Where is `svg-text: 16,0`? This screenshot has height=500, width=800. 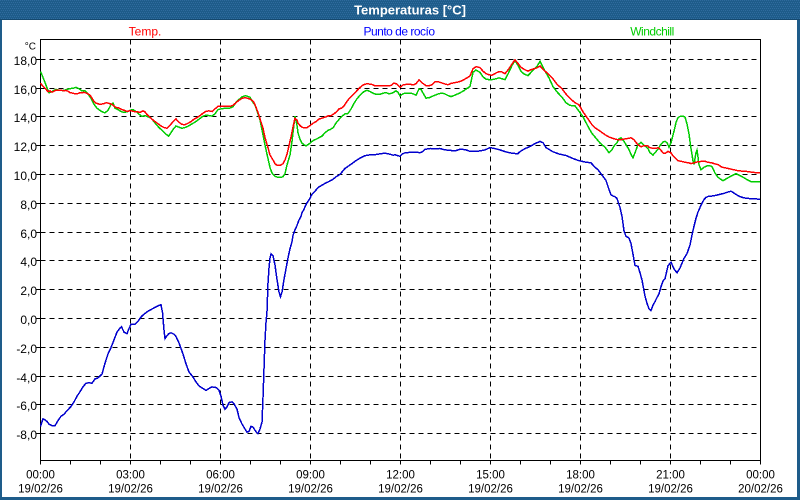
svg-text: 16,0 is located at coordinates (26, 90).